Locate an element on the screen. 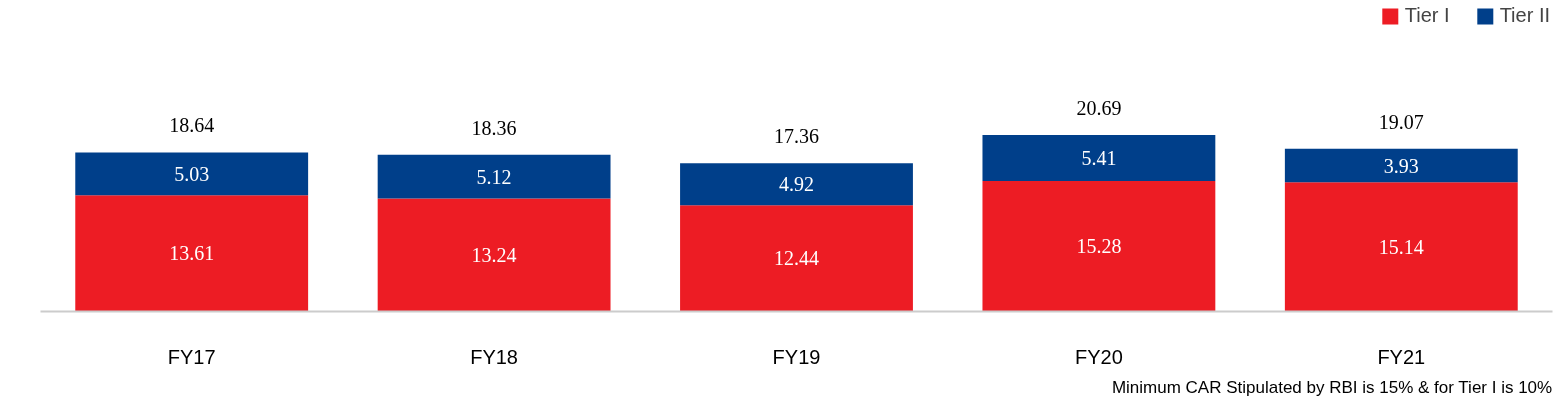 The width and height of the screenshot is (1562, 401). x-tick-label: FY20 is located at coordinates (1099, 356).